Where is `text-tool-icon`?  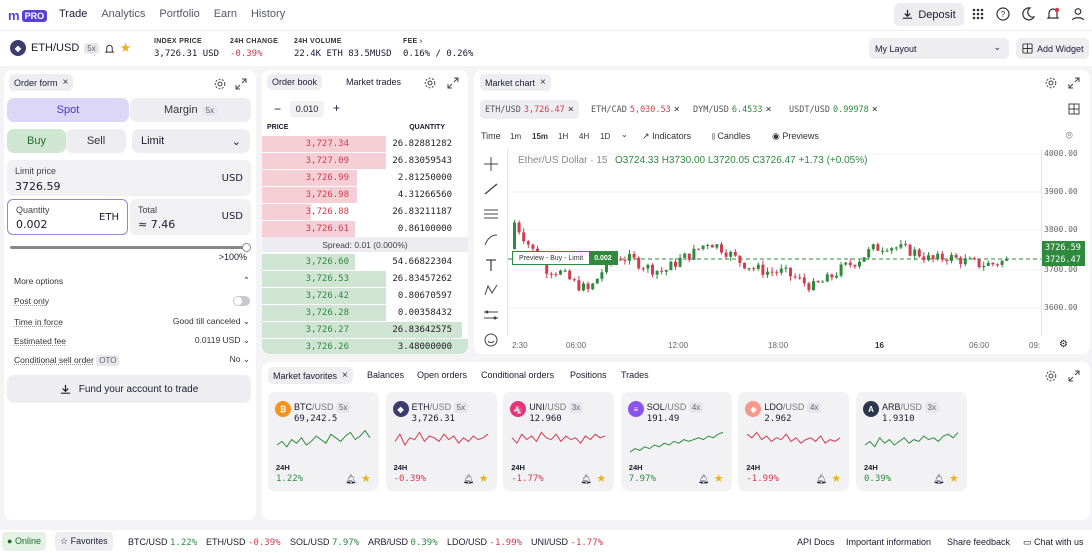 text-tool-icon is located at coordinates (491, 265).